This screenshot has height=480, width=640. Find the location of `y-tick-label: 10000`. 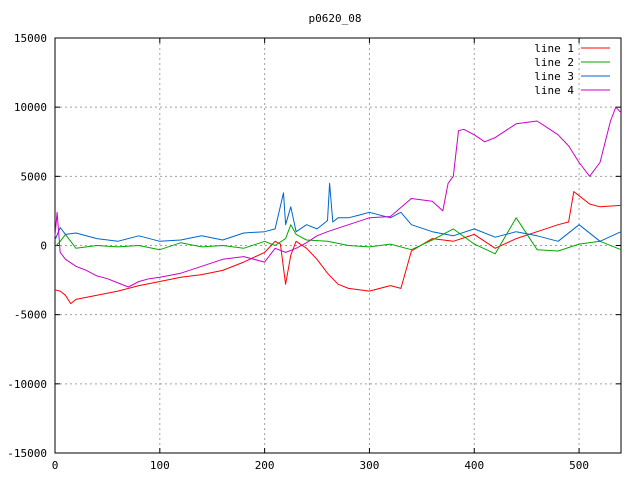

y-tick-label: 10000 is located at coordinates (30, 107).